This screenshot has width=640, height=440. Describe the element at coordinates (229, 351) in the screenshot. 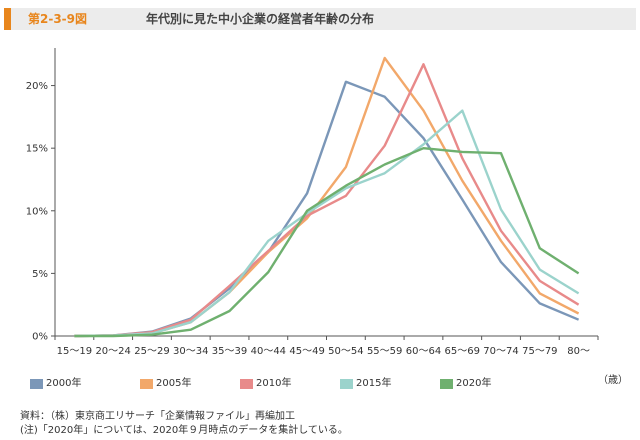

I see `x-tick-label: 35～39` at that location.